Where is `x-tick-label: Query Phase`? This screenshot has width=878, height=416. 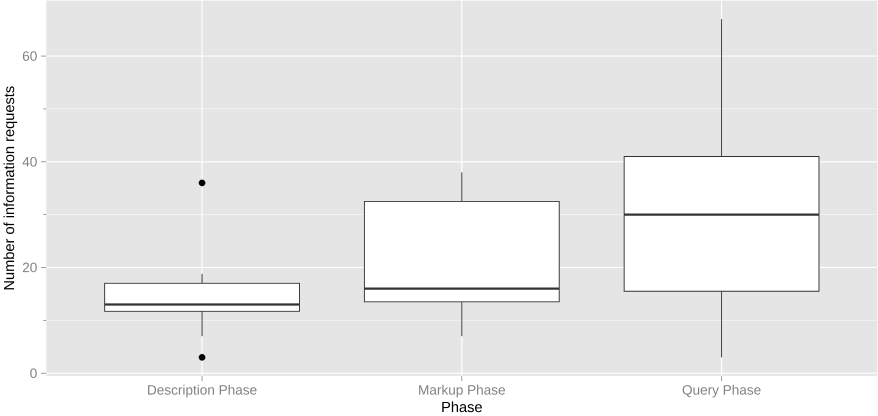 x-tick-label: Query Phase is located at coordinates (721, 391).